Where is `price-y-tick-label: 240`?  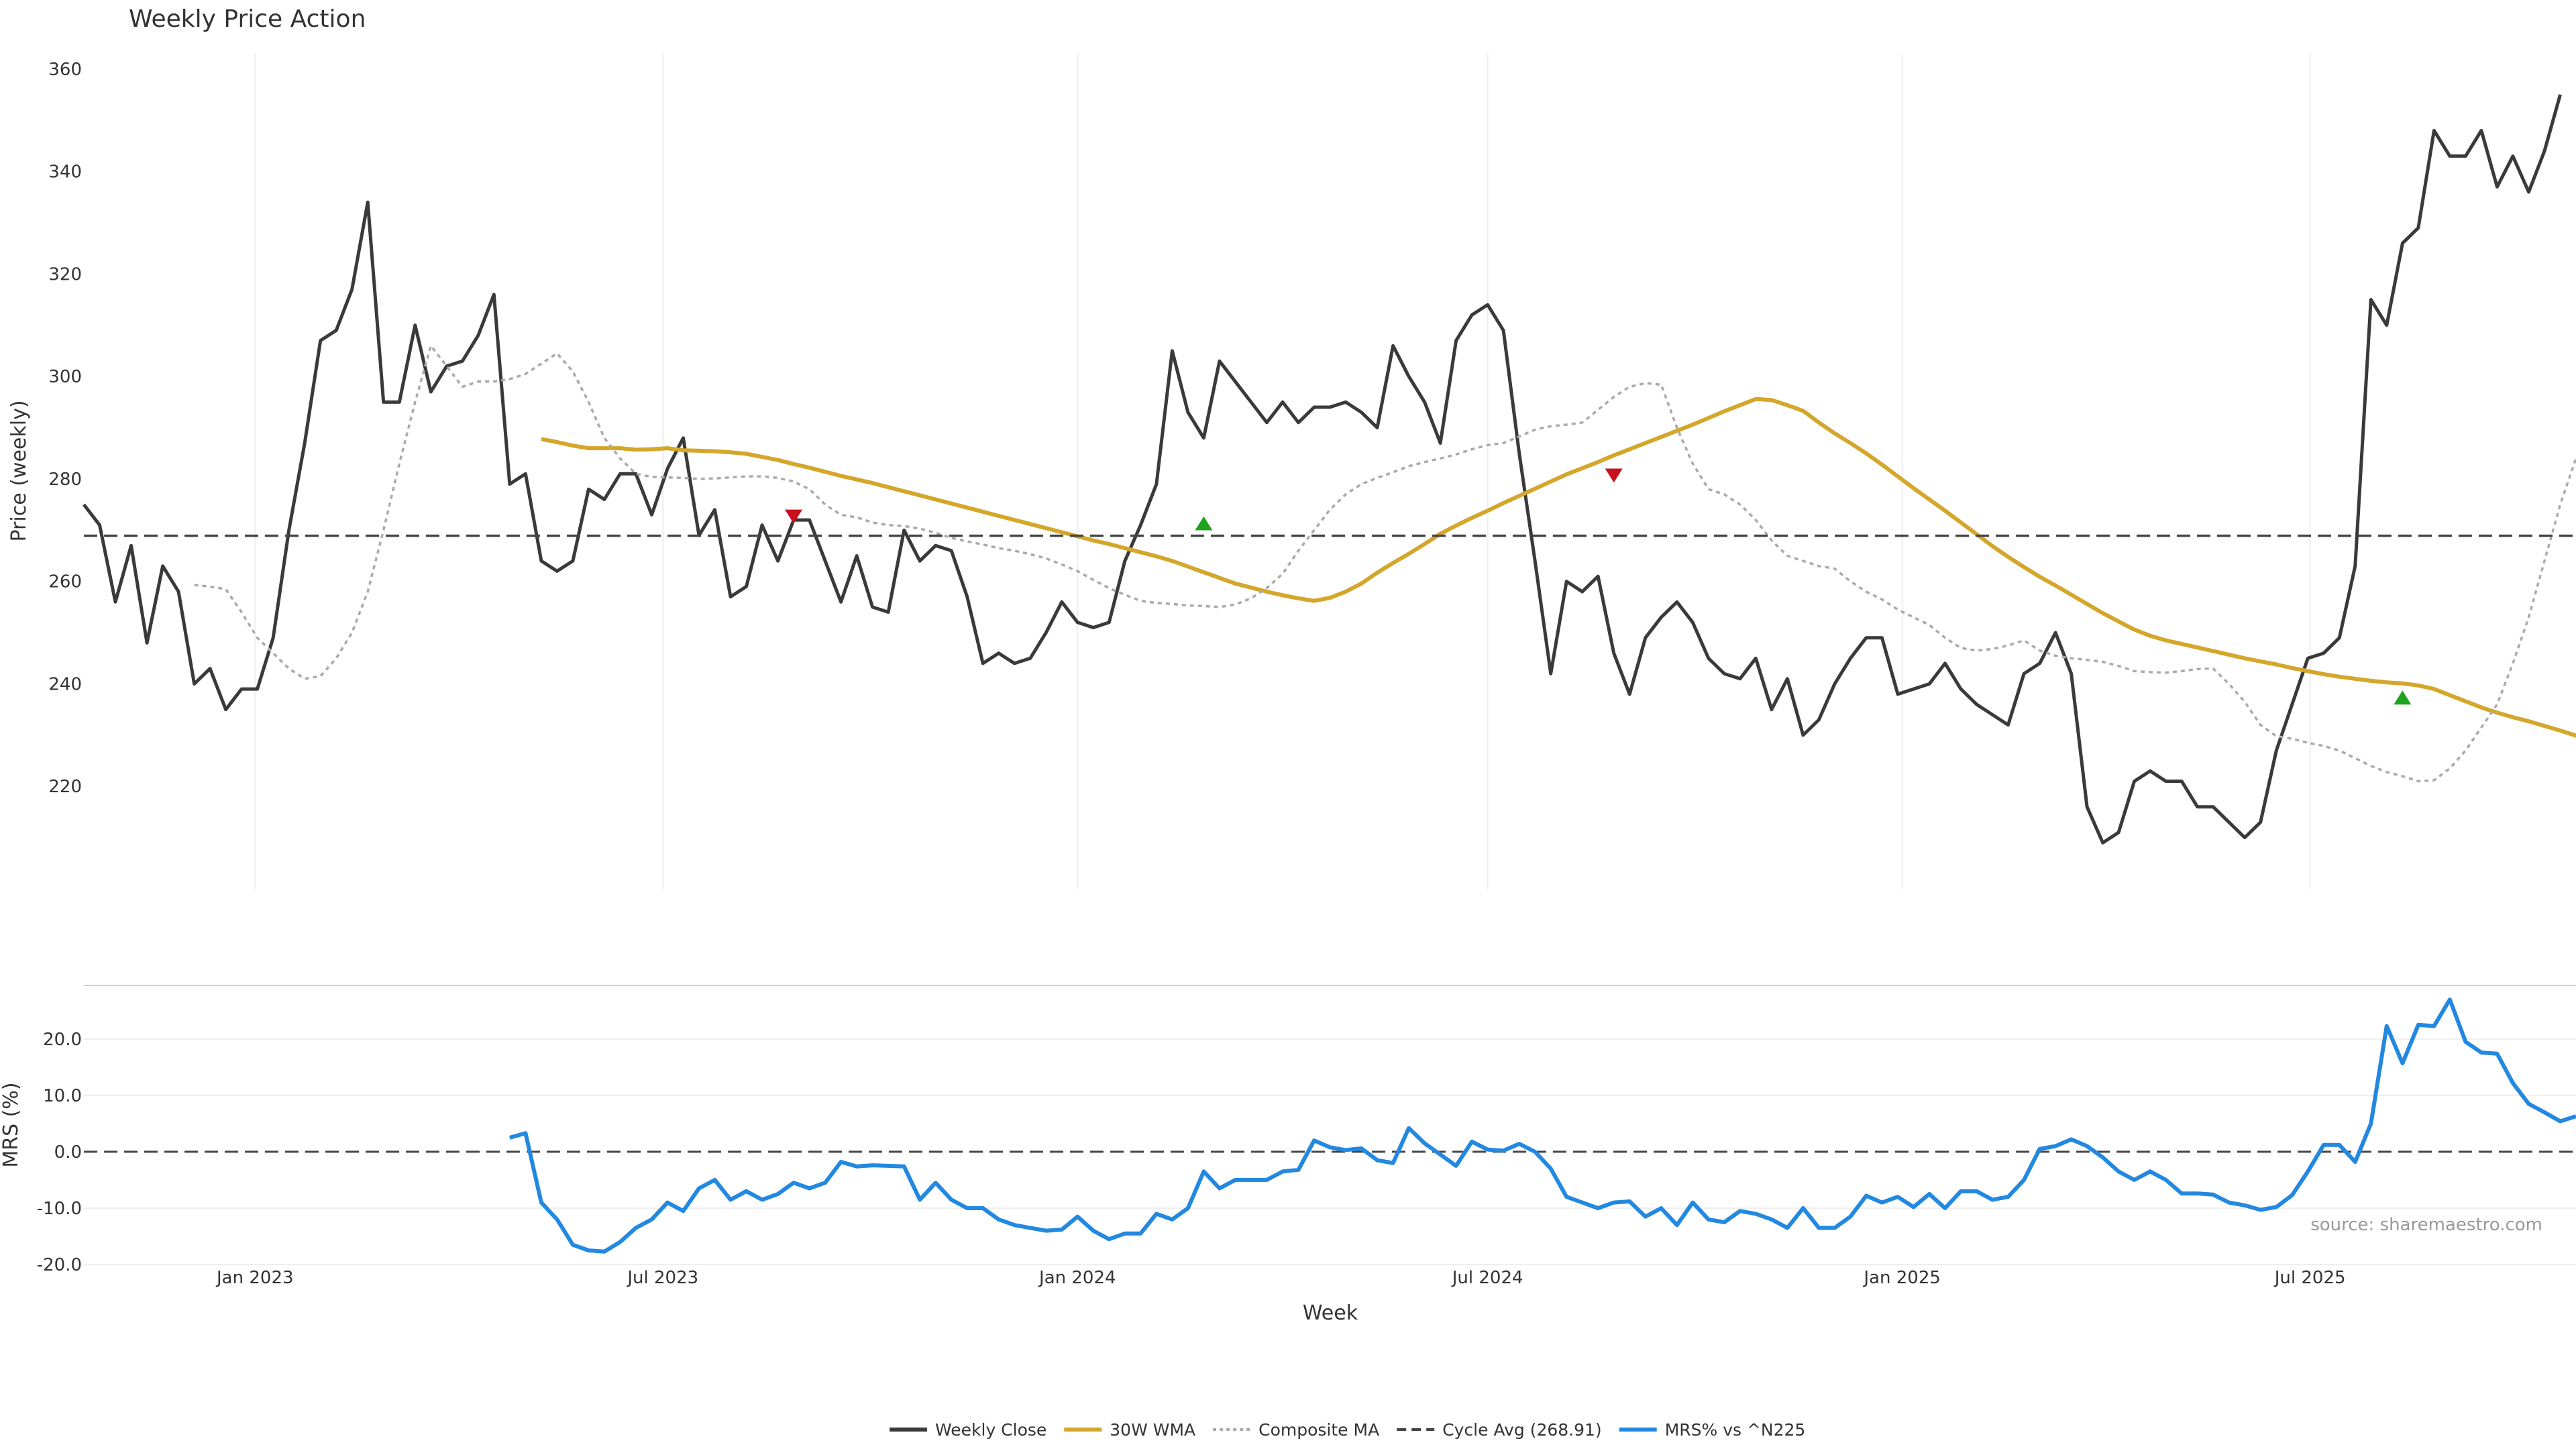 price-y-tick-label: 240 is located at coordinates (65, 684).